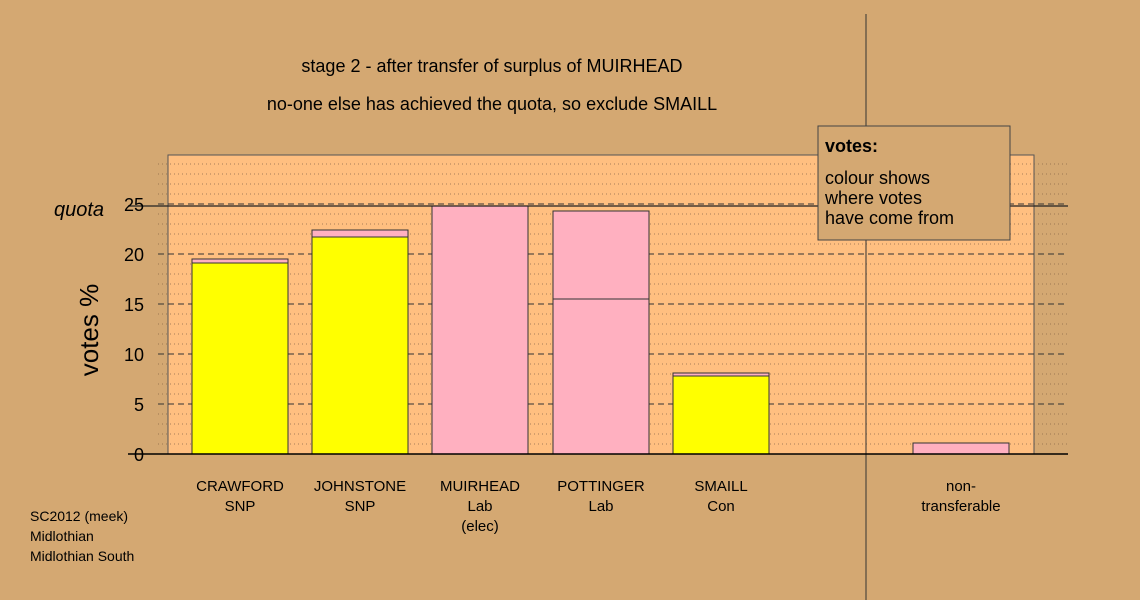 This screenshot has width=1140, height=600. What do you see at coordinates (889, 218) in the screenshot?
I see `legend-line-3: have come from` at bounding box center [889, 218].